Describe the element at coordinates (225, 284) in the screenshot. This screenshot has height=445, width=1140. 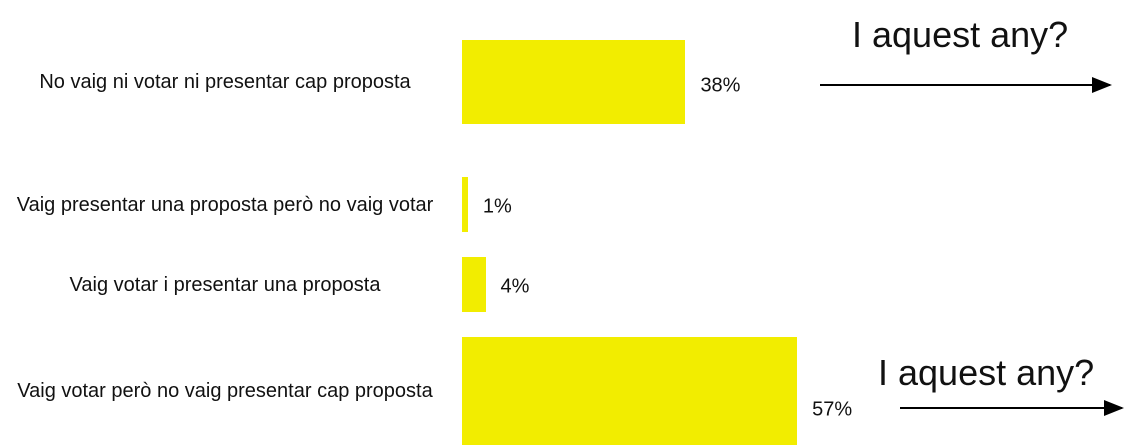
I see `category-label: Vaig votar i presentar una proposta` at that location.